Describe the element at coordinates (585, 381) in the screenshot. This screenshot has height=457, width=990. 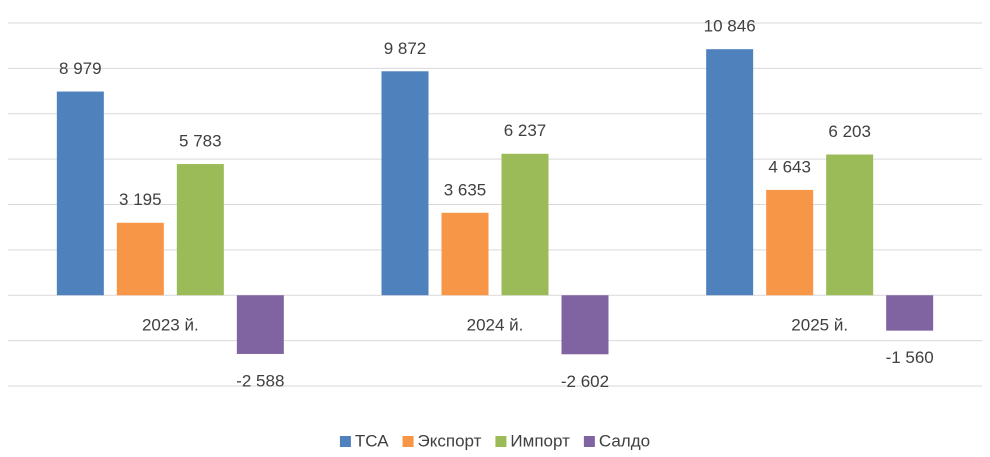
I see `data-label: -2 602` at that location.